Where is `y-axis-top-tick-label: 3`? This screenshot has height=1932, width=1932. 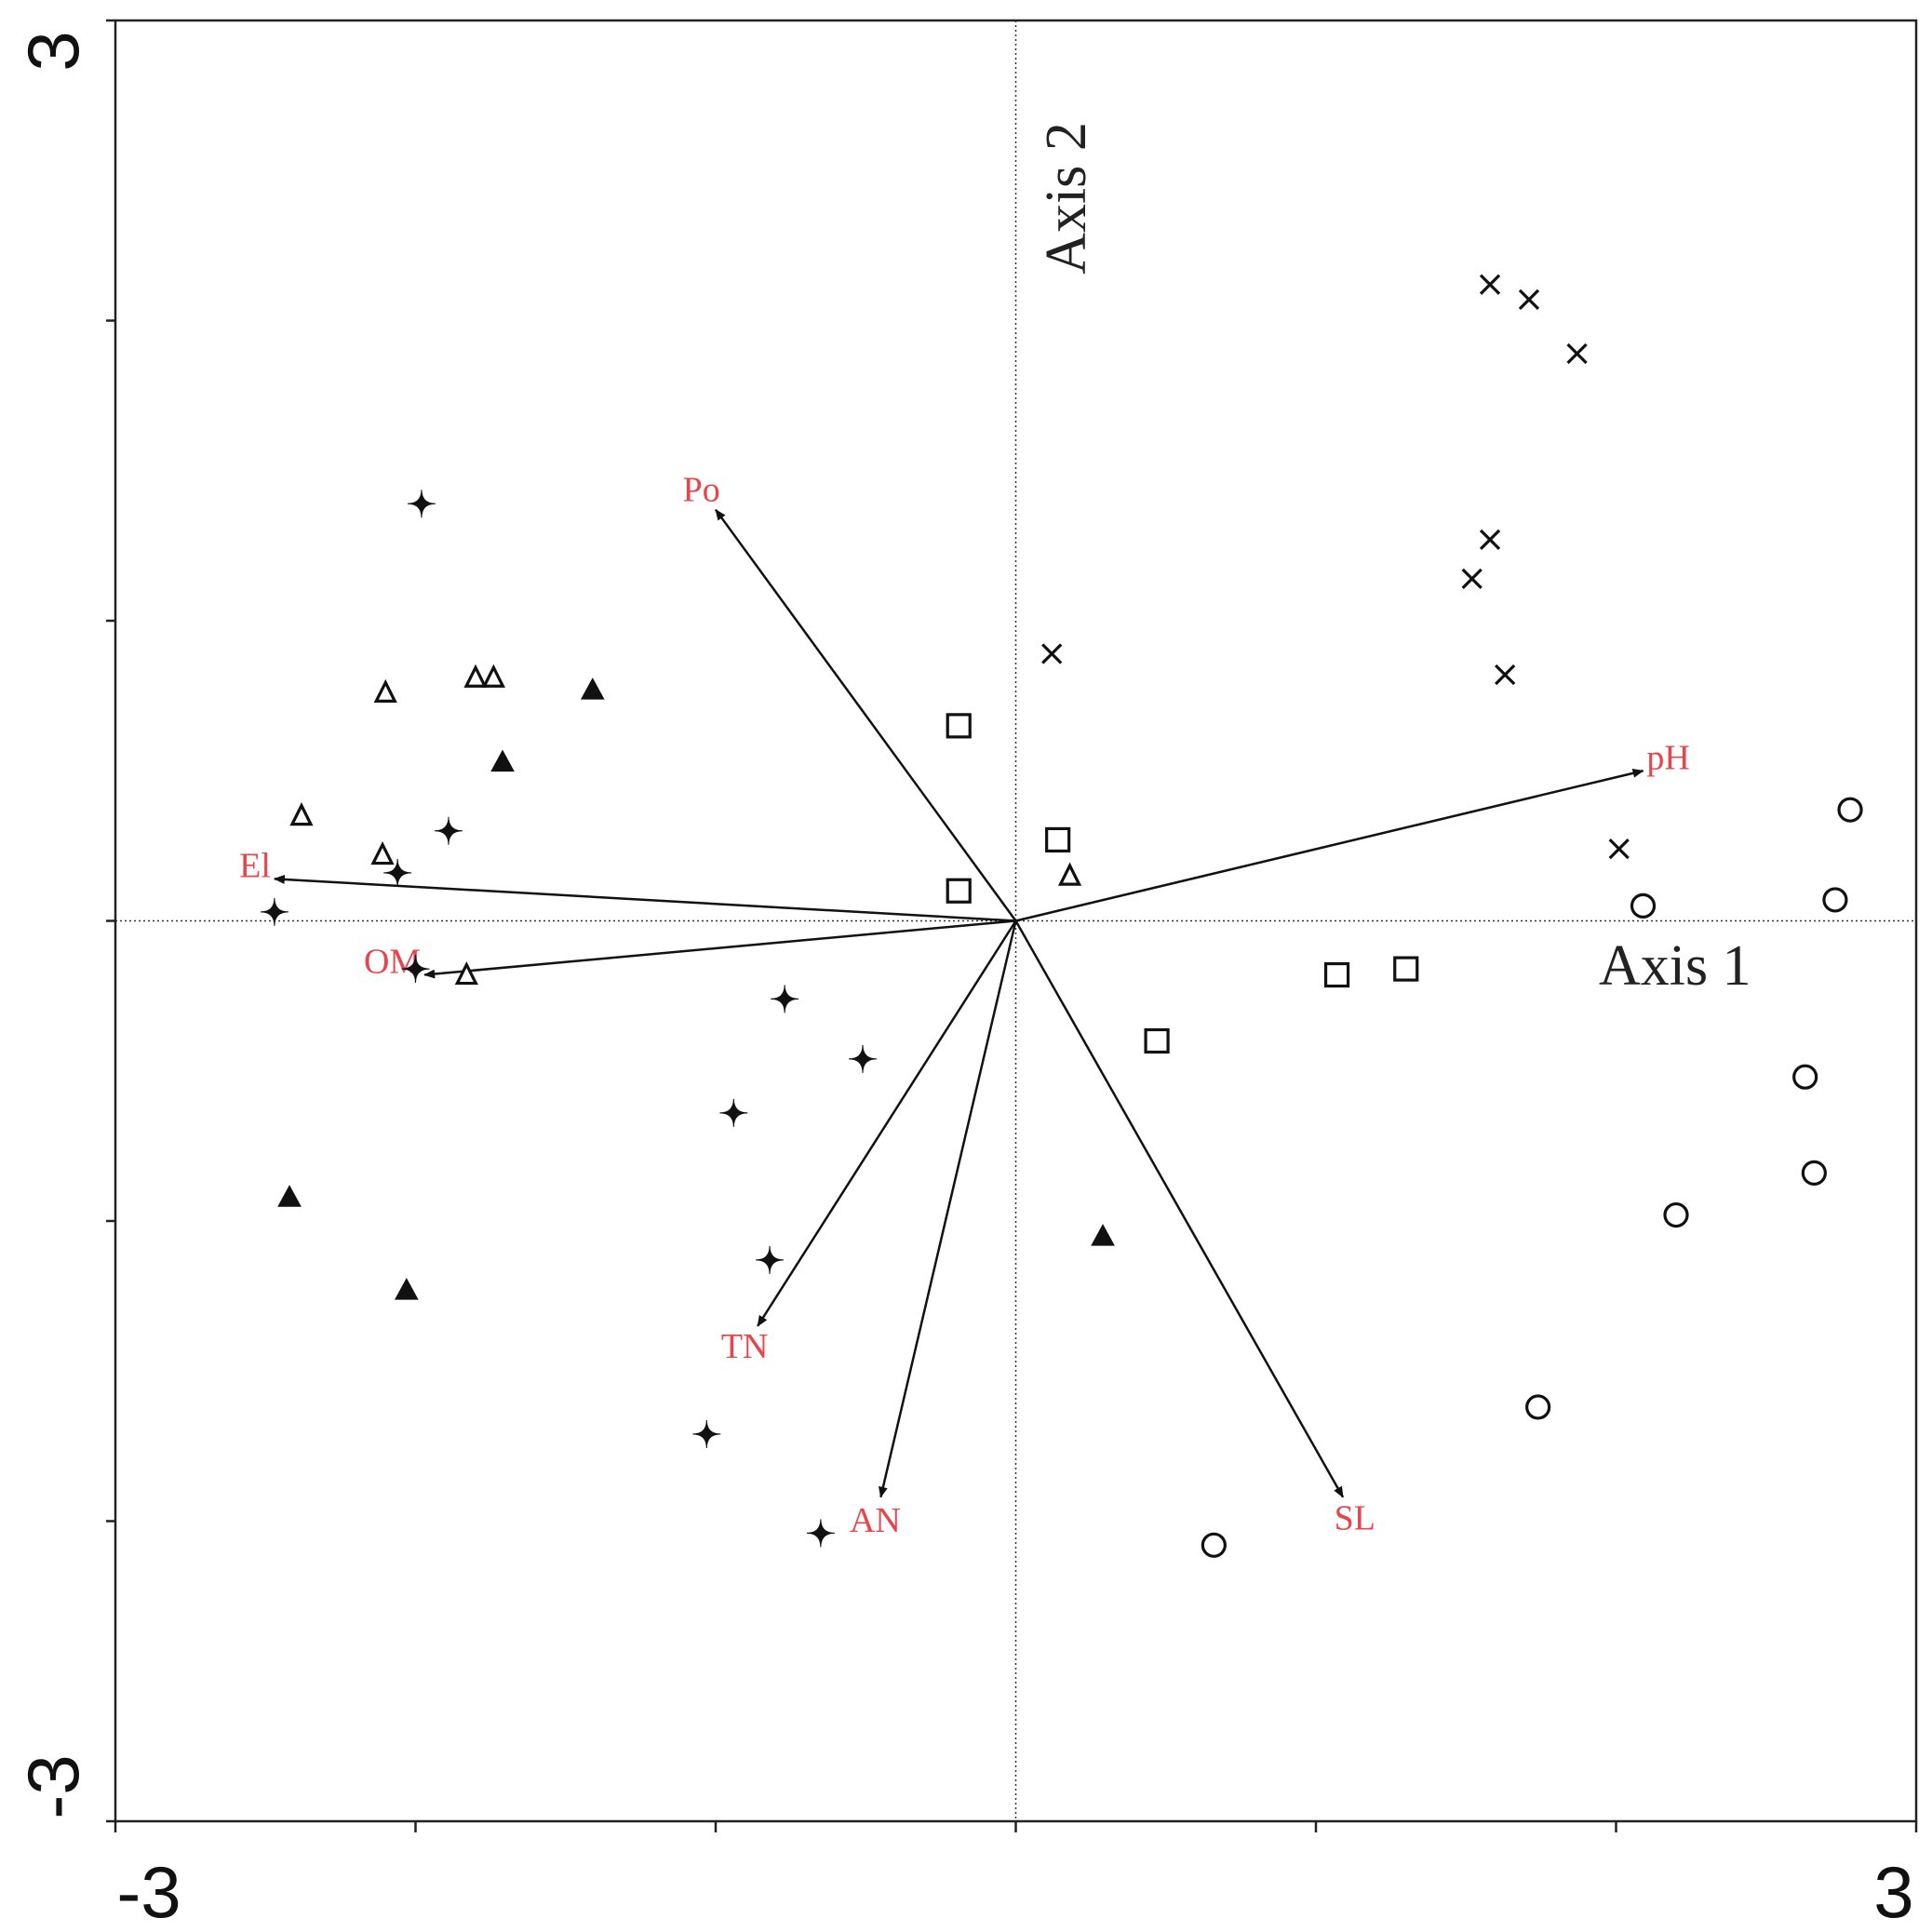
y-axis-top-tick-label: 3 is located at coordinates (53, 51).